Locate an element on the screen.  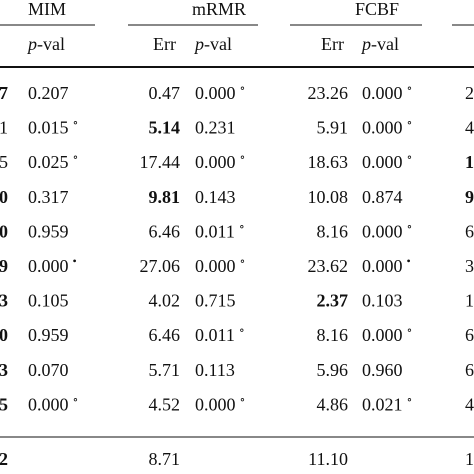
cell: 8.16 is located at coordinates (333, 335).